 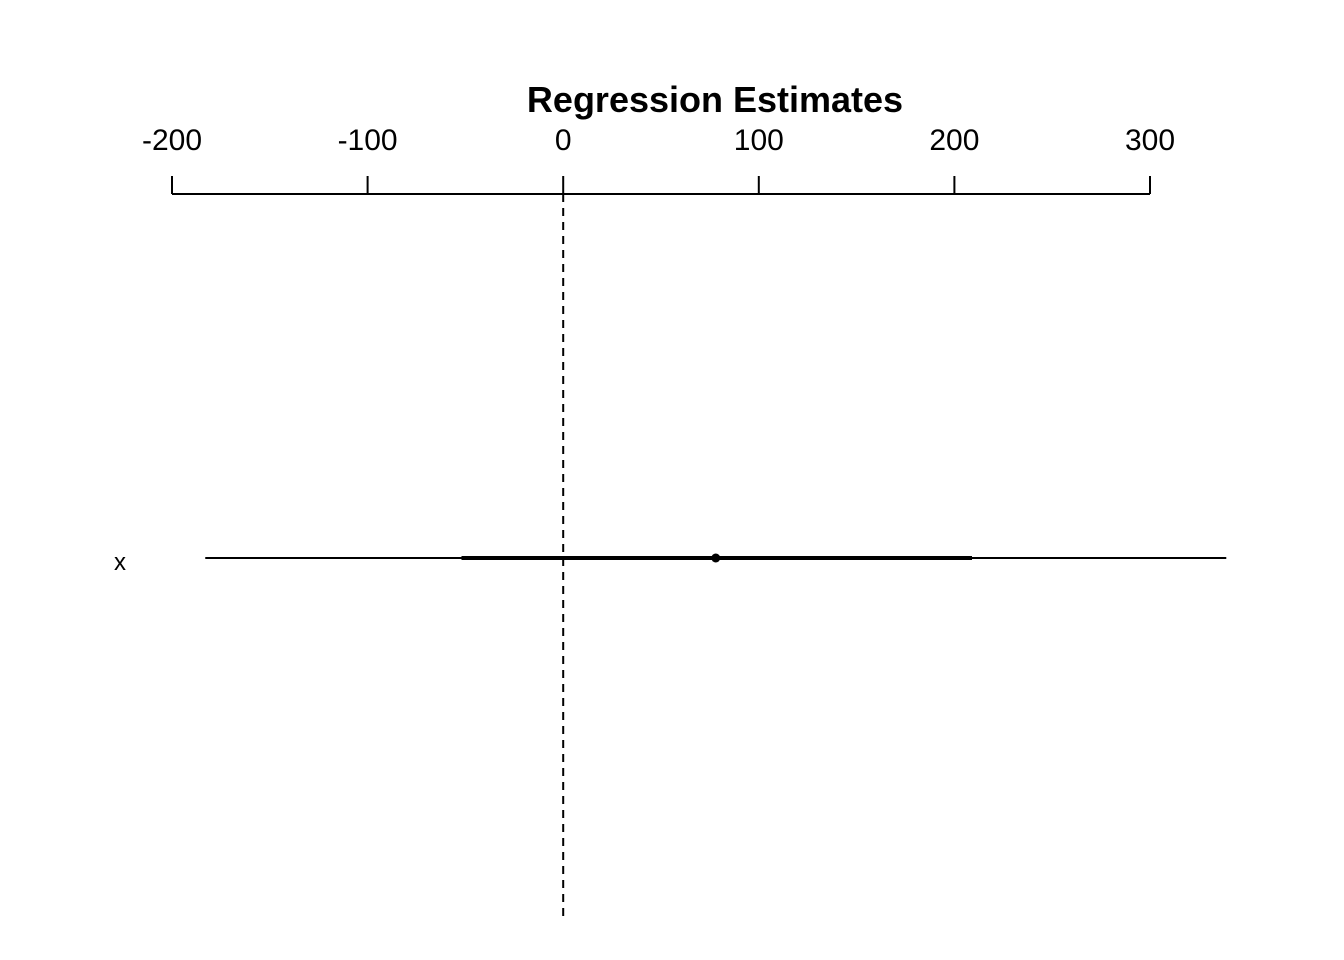 I want to click on chart-title: Regression Estimates, so click(x=715, y=99).